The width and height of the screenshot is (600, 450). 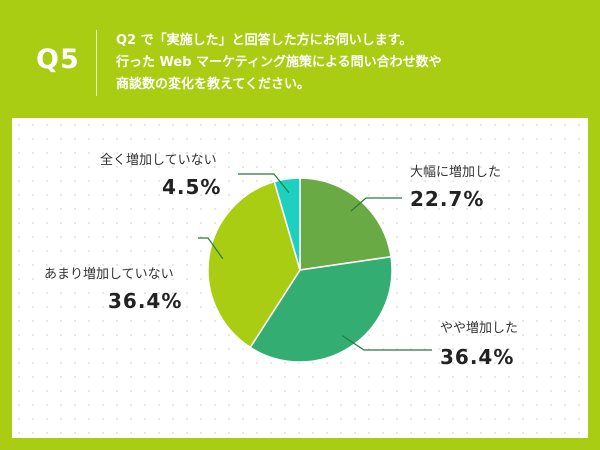 What do you see at coordinates (191, 187) in the screenshot?
I see `slice-value-4: 4.5%` at bounding box center [191, 187].